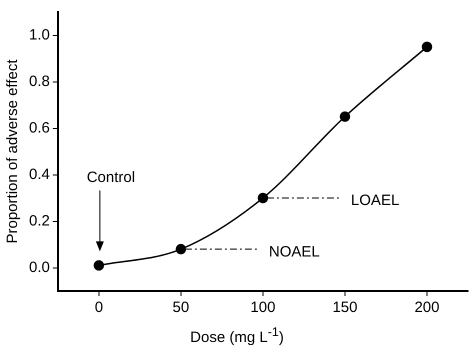  What do you see at coordinates (263, 307) in the screenshot?
I see `x-tick-label: 100` at bounding box center [263, 307].